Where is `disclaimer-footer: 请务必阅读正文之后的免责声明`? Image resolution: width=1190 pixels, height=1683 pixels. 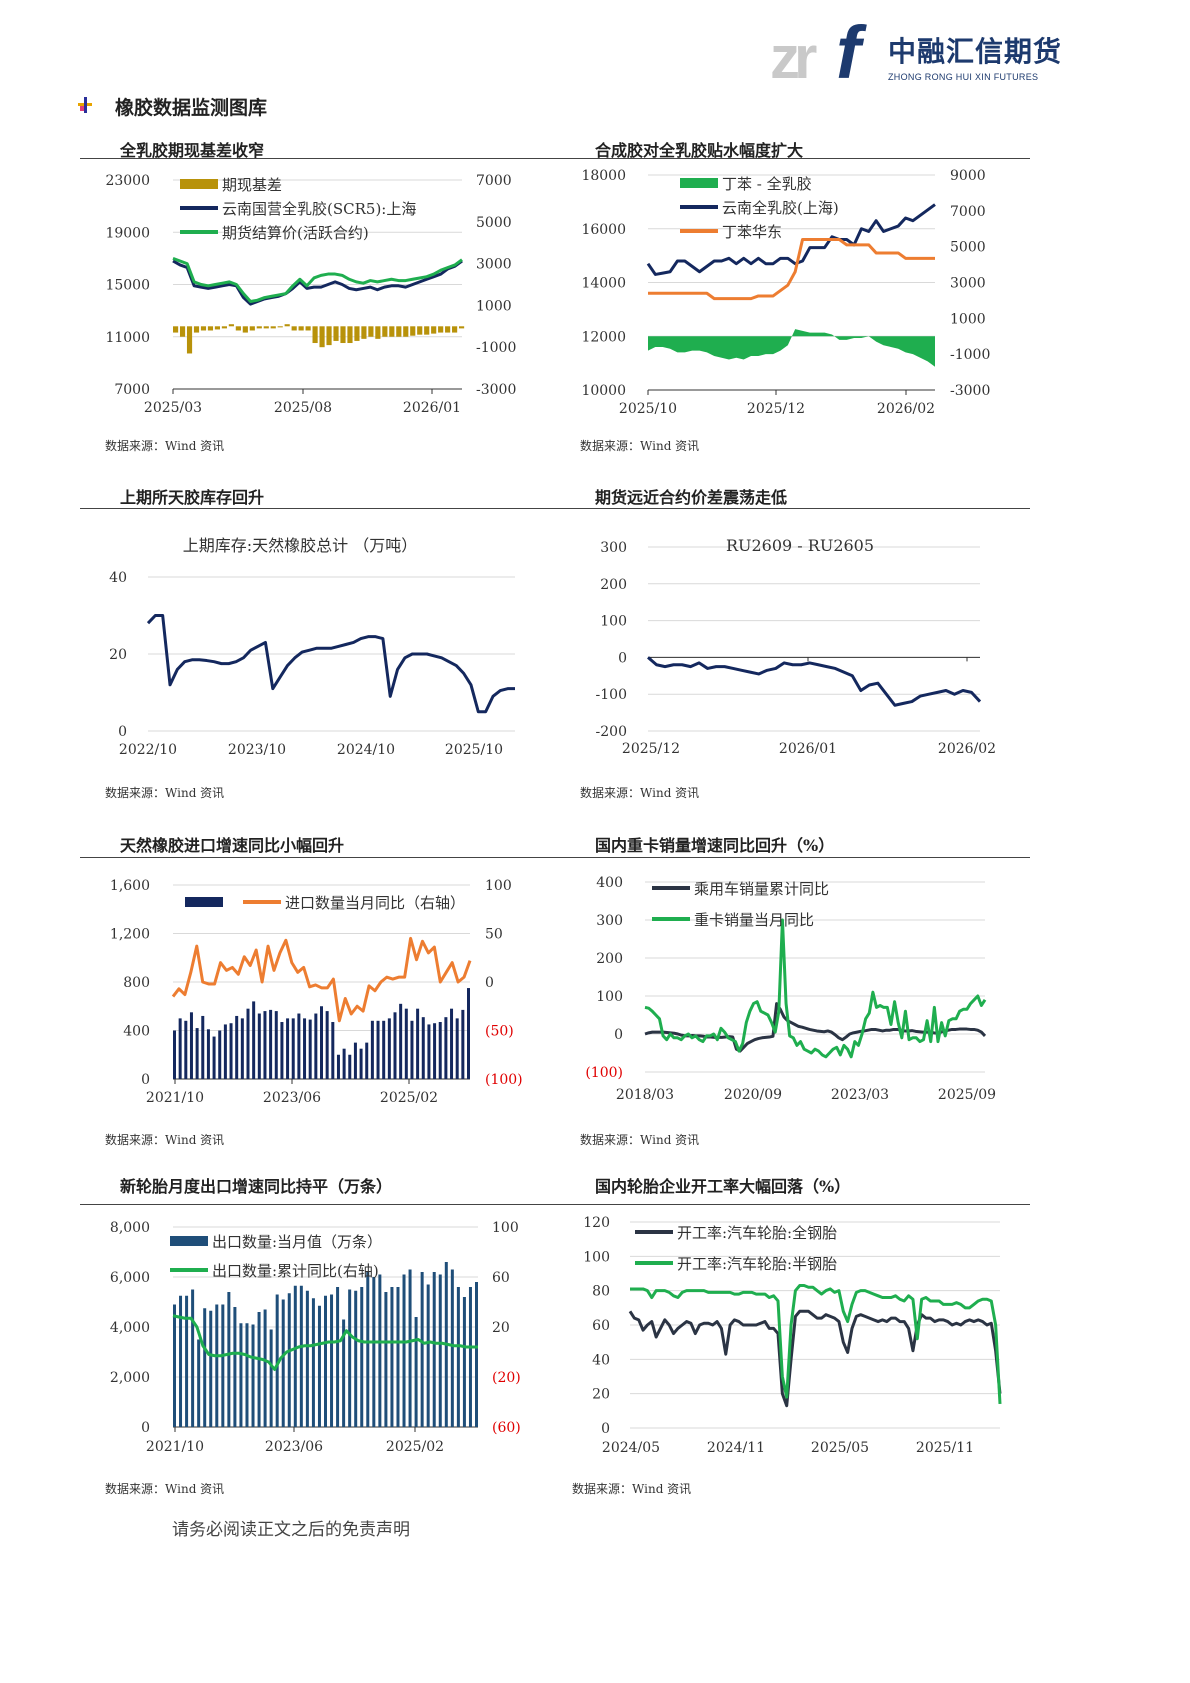
disclaimer-footer: 请务必阅读正文之后的免责声明 is located at coordinates (291, 1530).